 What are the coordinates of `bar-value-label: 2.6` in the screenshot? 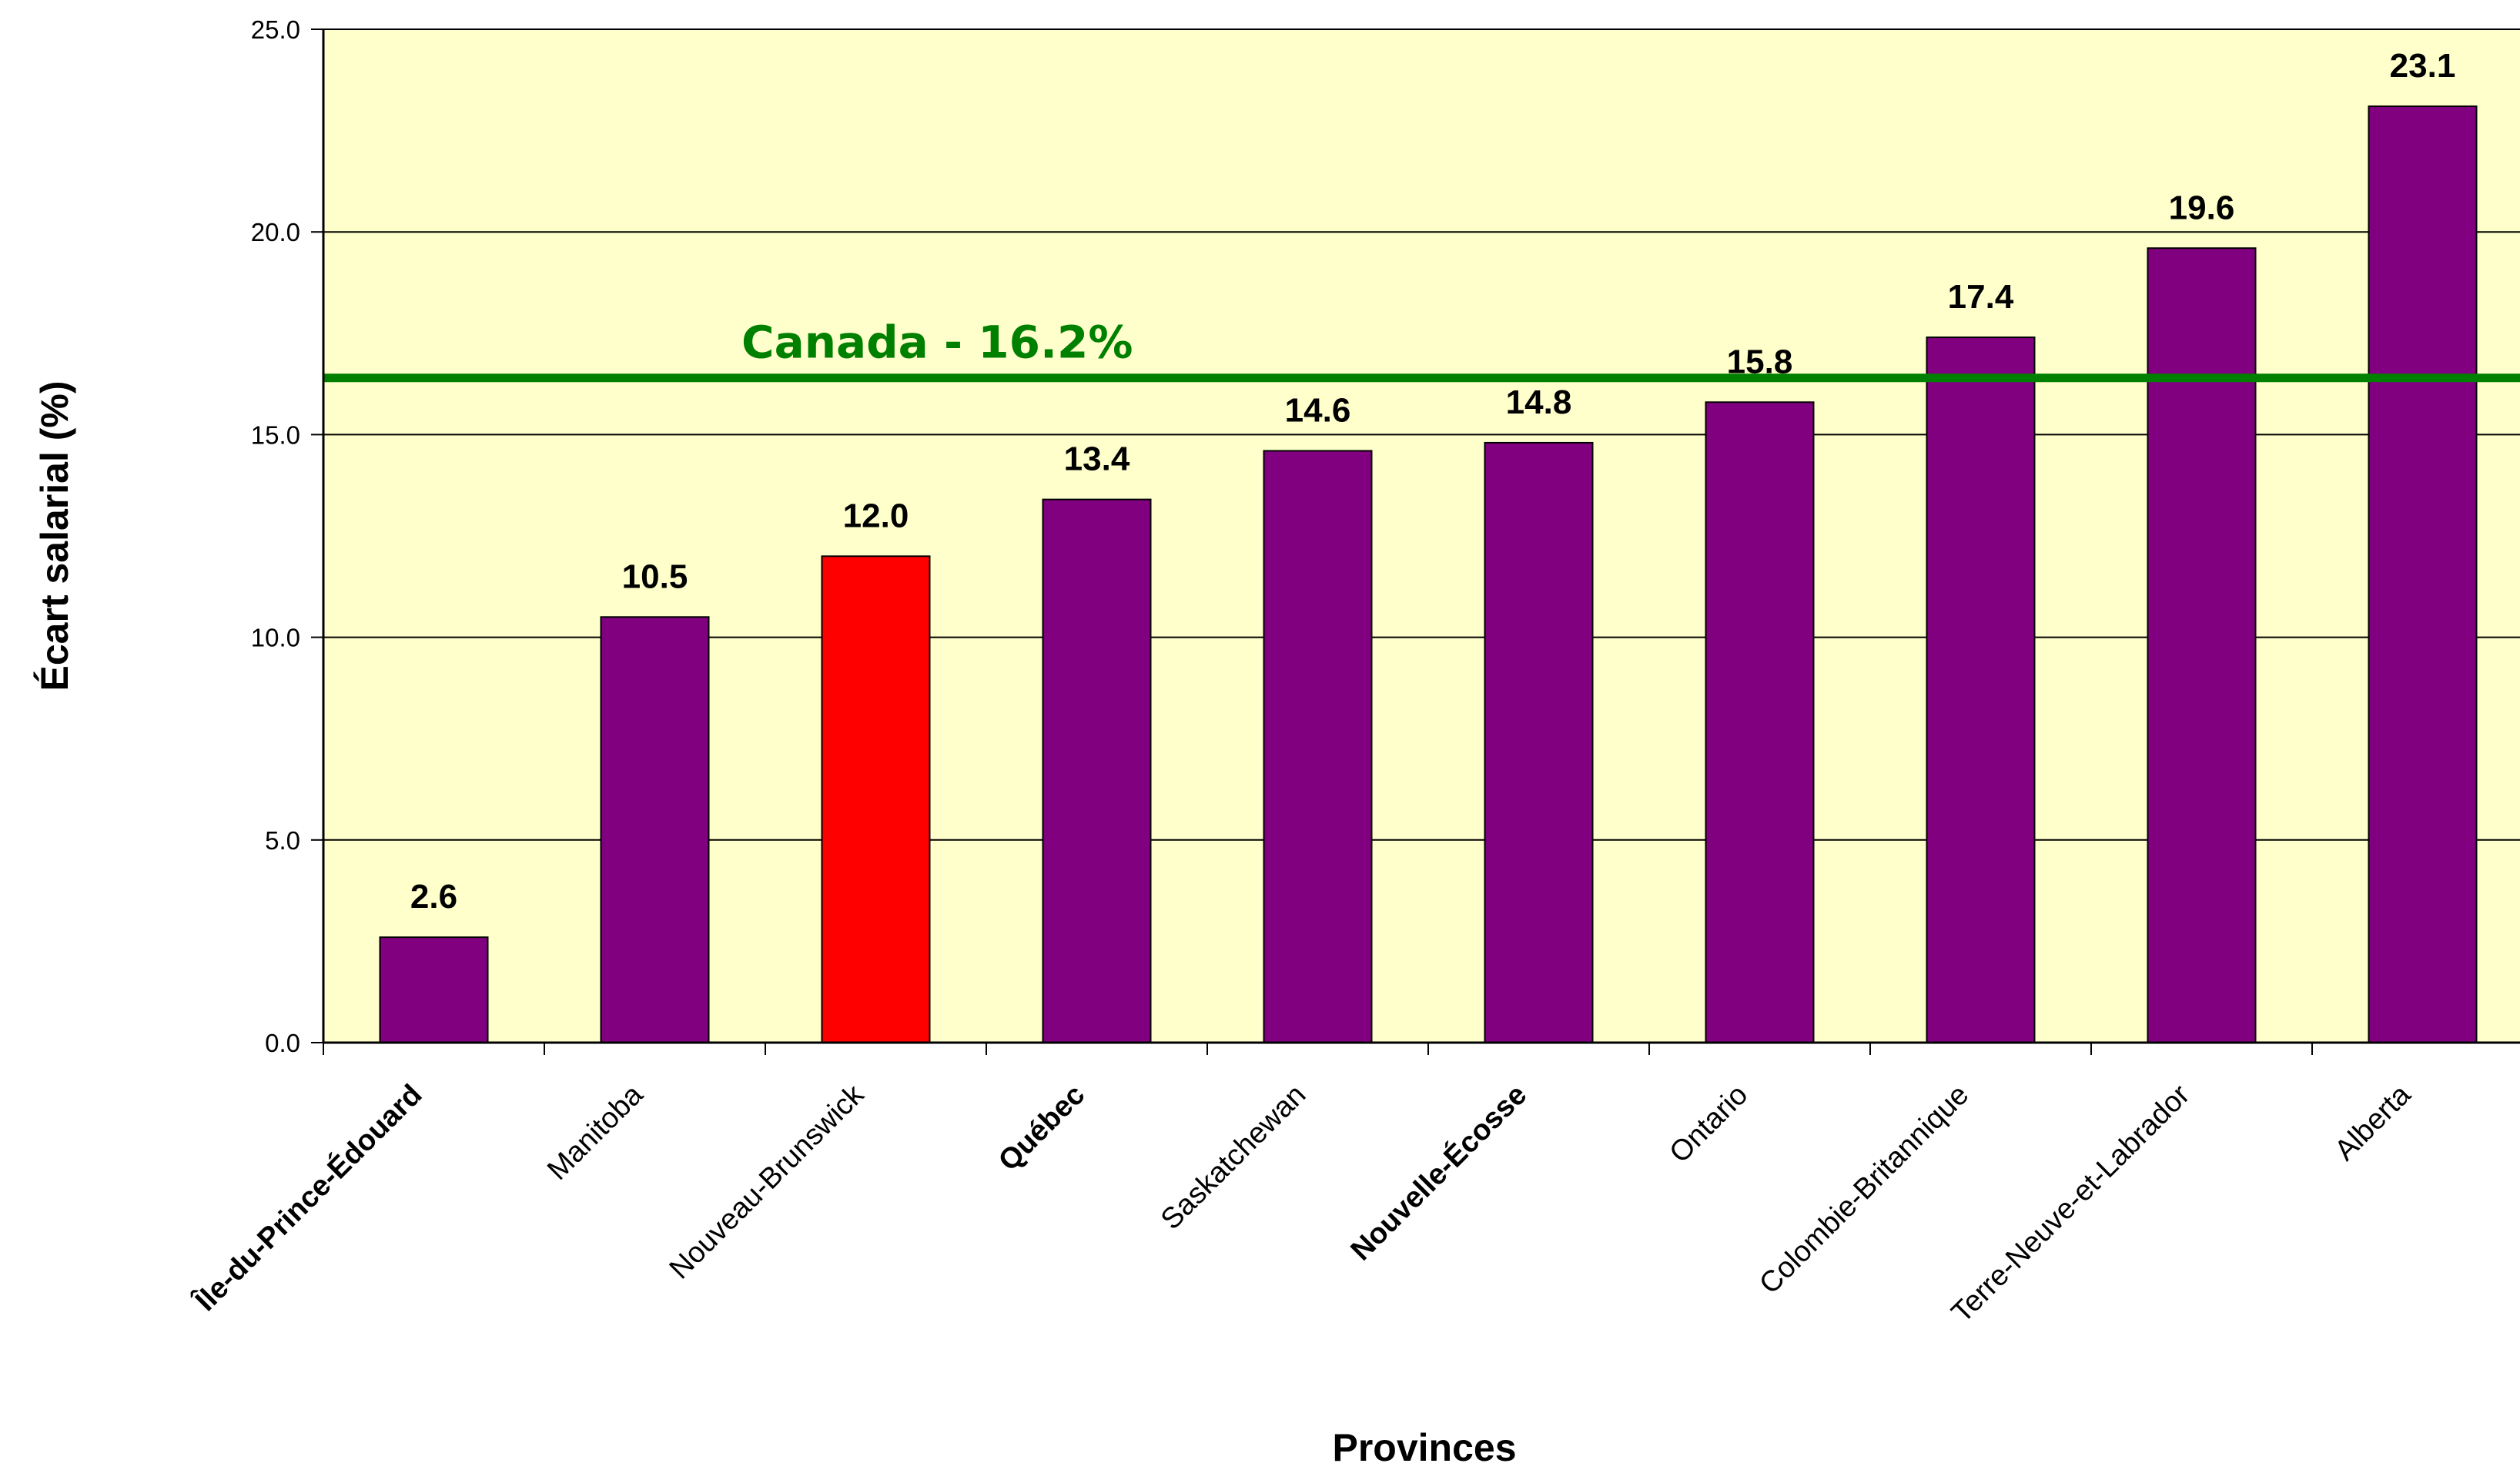 It's located at (434, 897).